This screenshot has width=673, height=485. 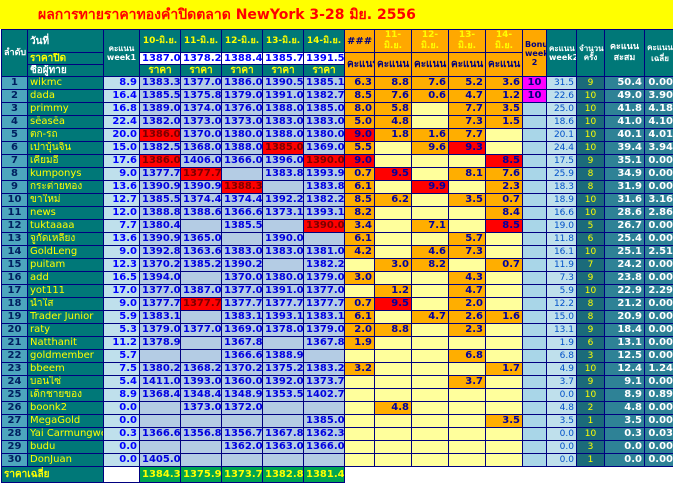 I want to click on day-score-cell: 2.0, so click(x=359, y=330).